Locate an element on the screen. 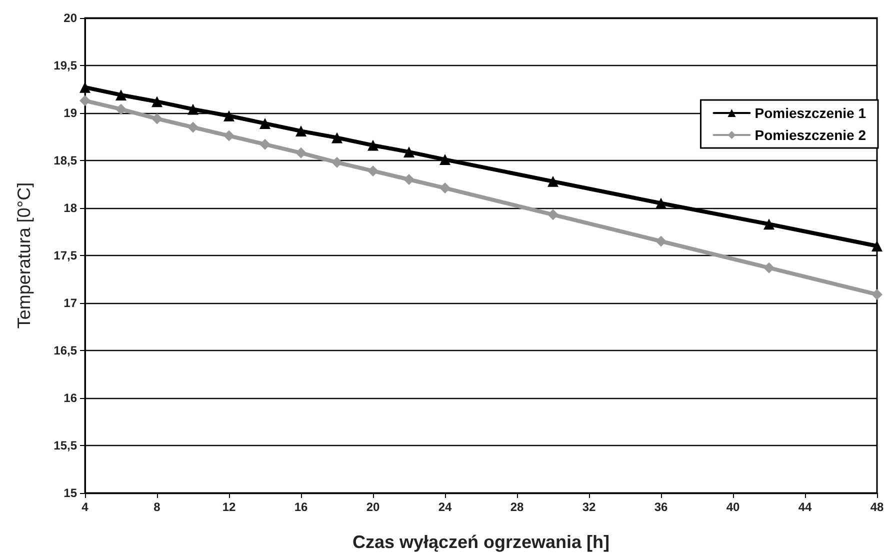  y-tick-label: 17,5 is located at coordinates (66, 255).